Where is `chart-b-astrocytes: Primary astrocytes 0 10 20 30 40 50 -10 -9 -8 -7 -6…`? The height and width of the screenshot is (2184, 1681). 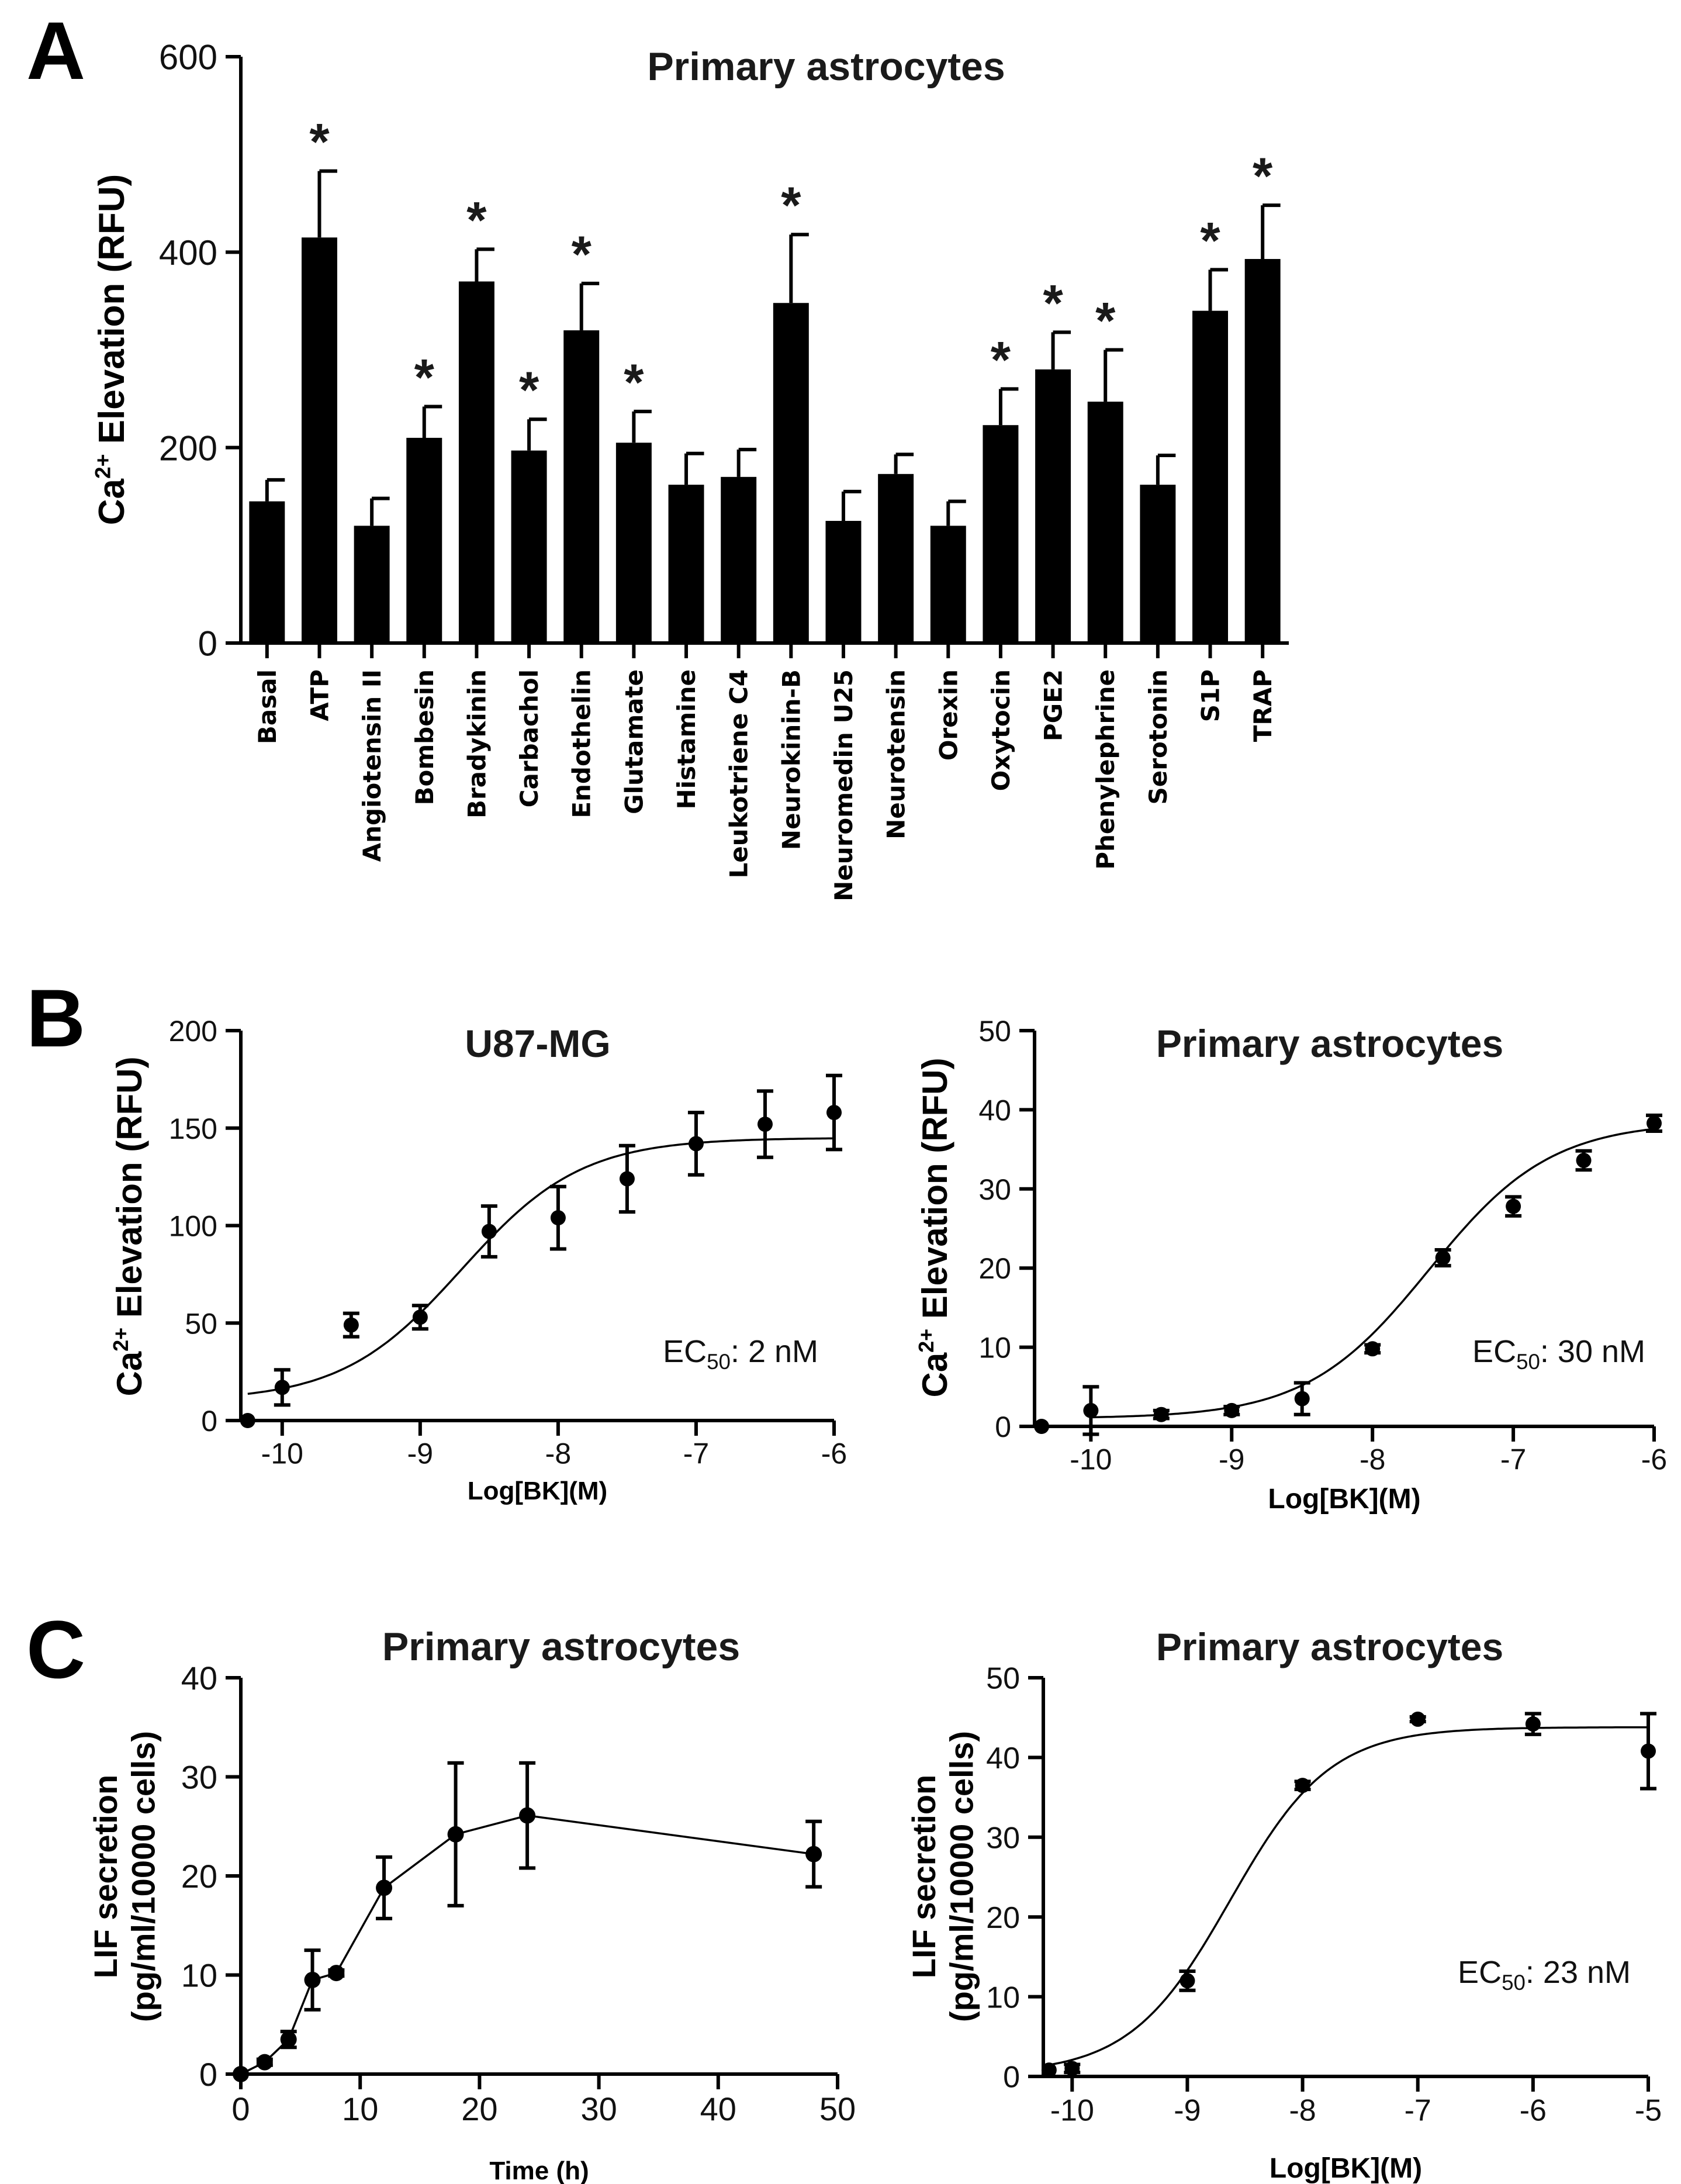 chart-b-astrocytes: Primary astrocytes 0 10 20 30 40 50 -10 -9 -8 -7 -6… is located at coordinates (1290, 1265).